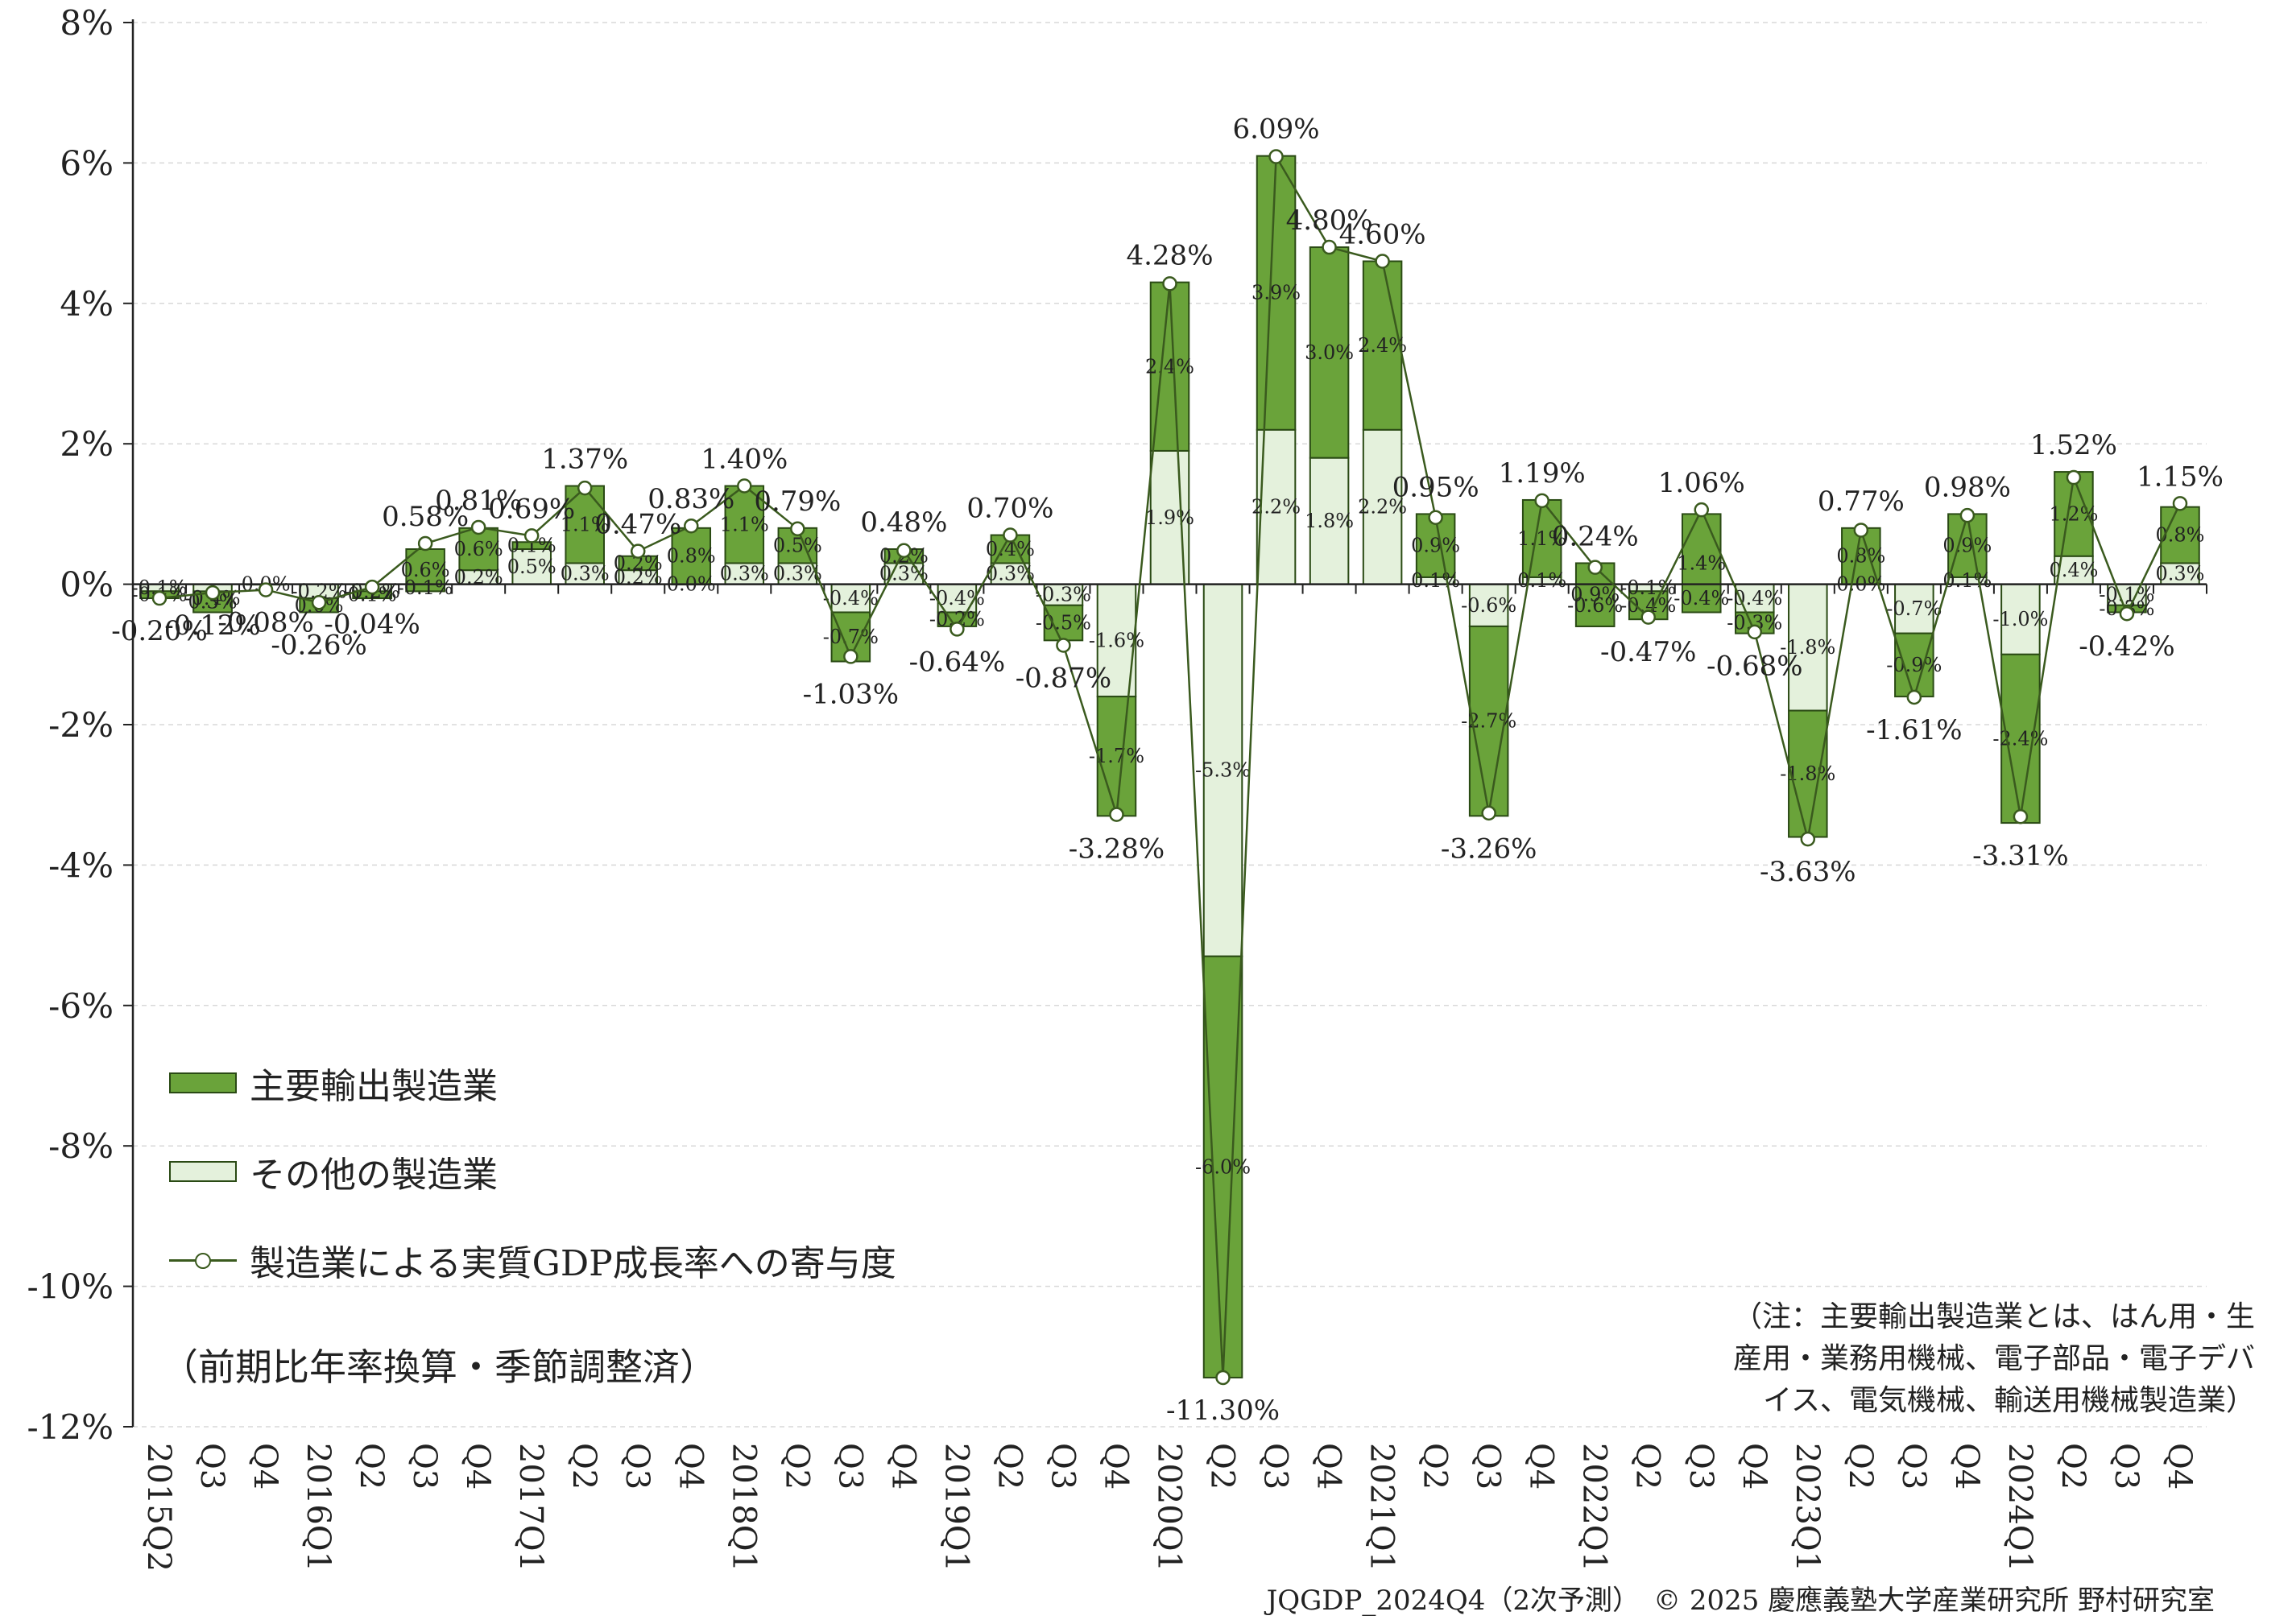 The width and height of the screenshot is (2292, 1624). Describe the element at coordinates (1276, 507) in the screenshot. I see `bar-label-other: 2.2%` at that location.